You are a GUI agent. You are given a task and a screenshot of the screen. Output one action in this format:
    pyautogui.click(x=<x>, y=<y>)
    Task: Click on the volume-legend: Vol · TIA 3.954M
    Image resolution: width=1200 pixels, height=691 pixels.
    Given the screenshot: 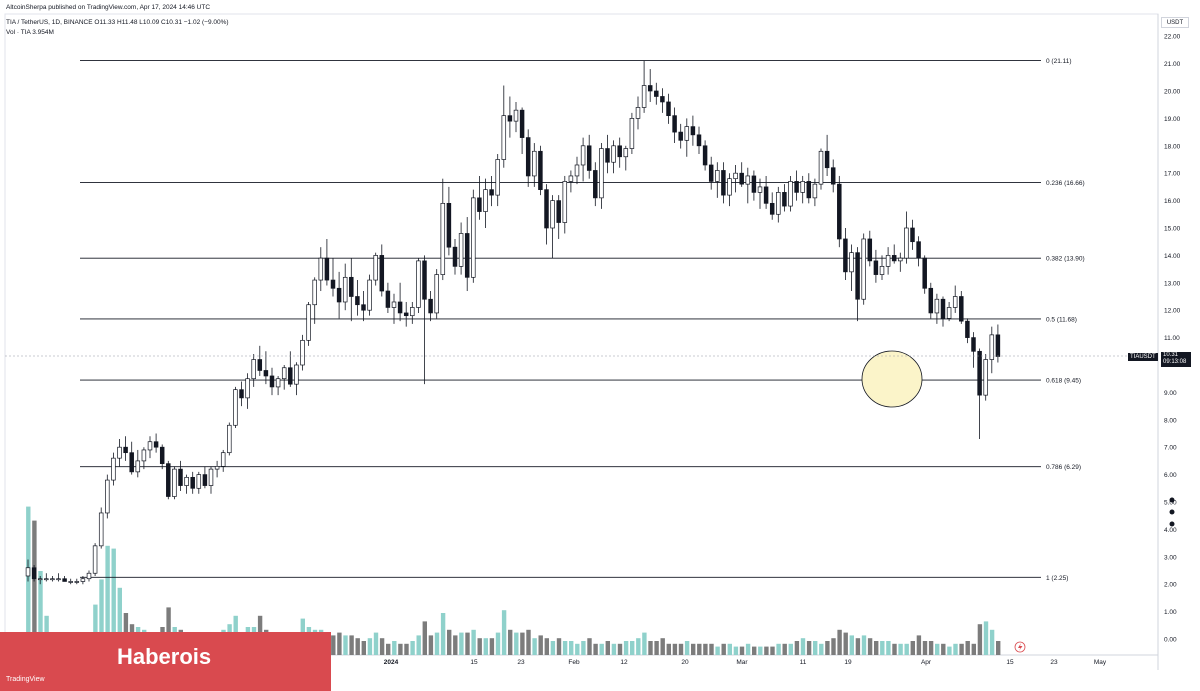 What is the action you would take?
    pyautogui.click(x=30, y=32)
    